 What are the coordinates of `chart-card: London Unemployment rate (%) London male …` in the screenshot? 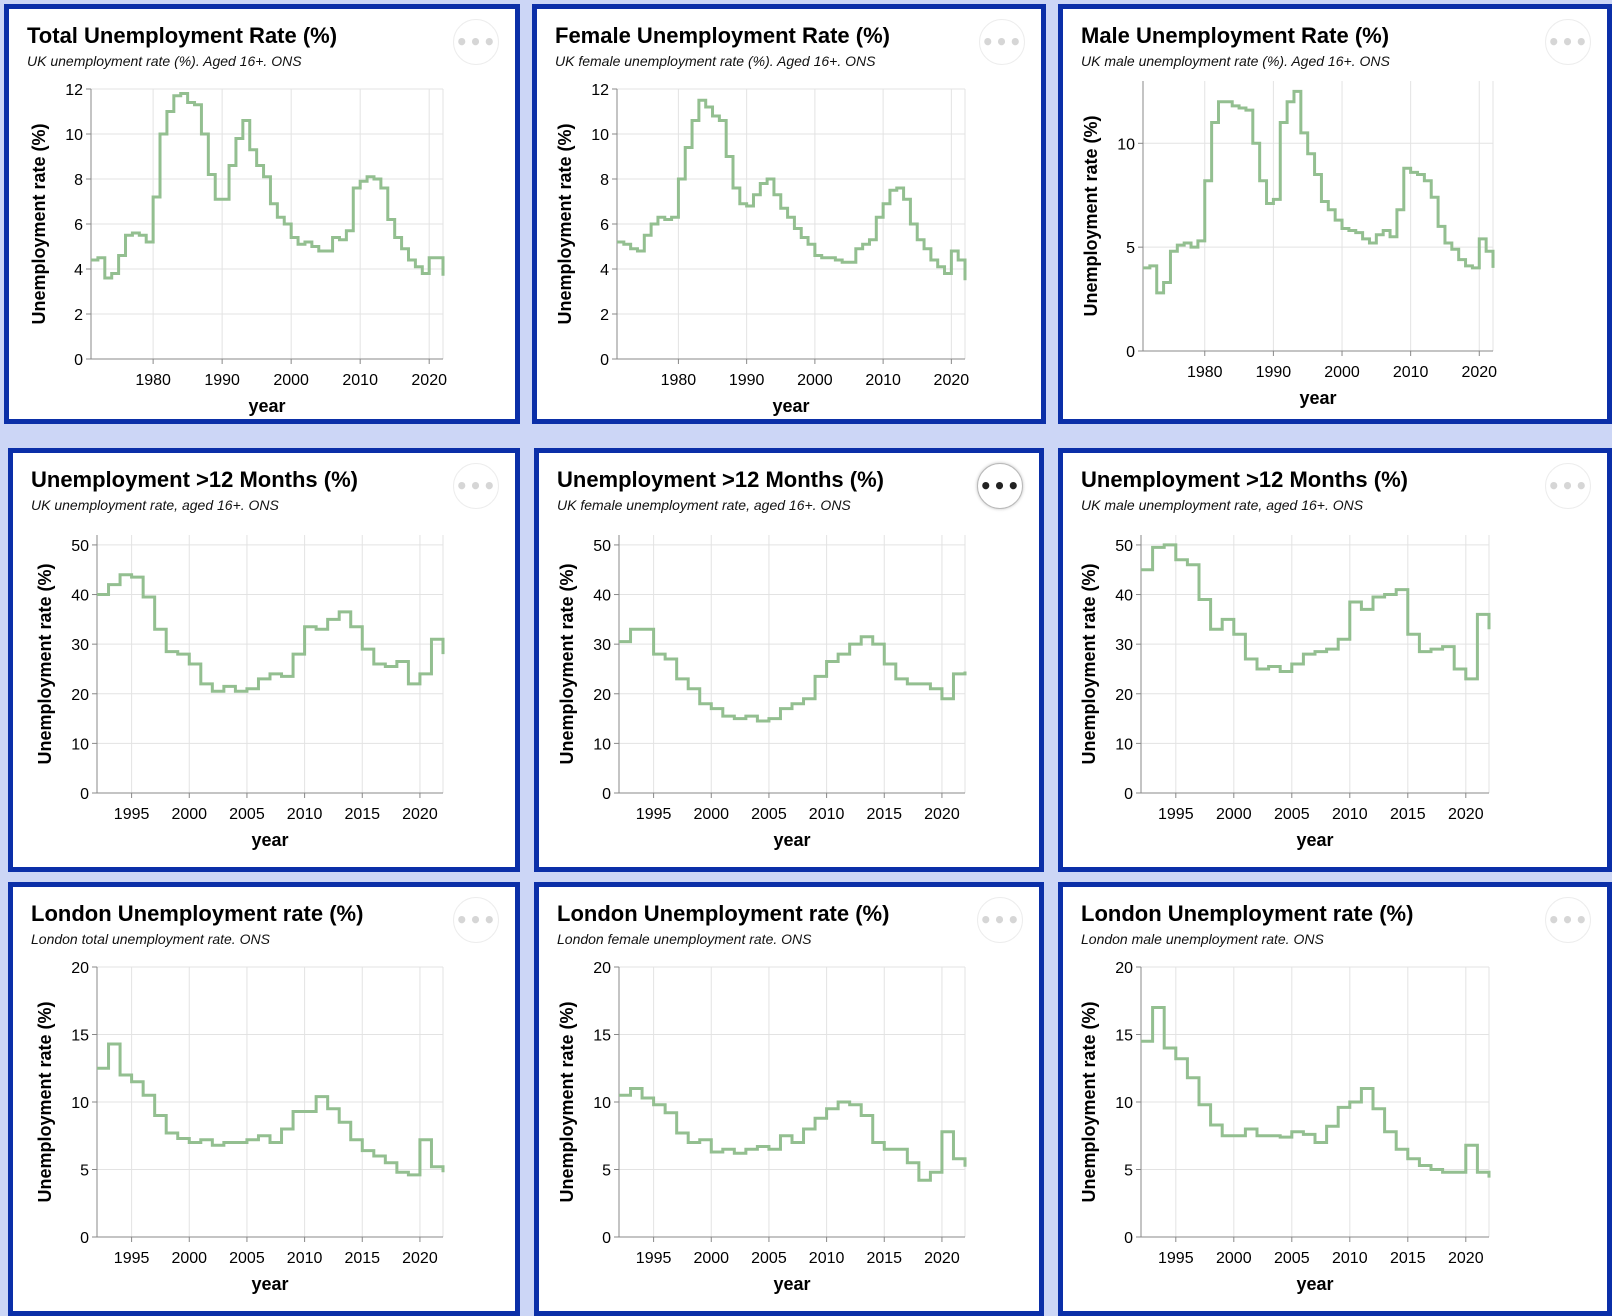 It's located at (1335, 1099).